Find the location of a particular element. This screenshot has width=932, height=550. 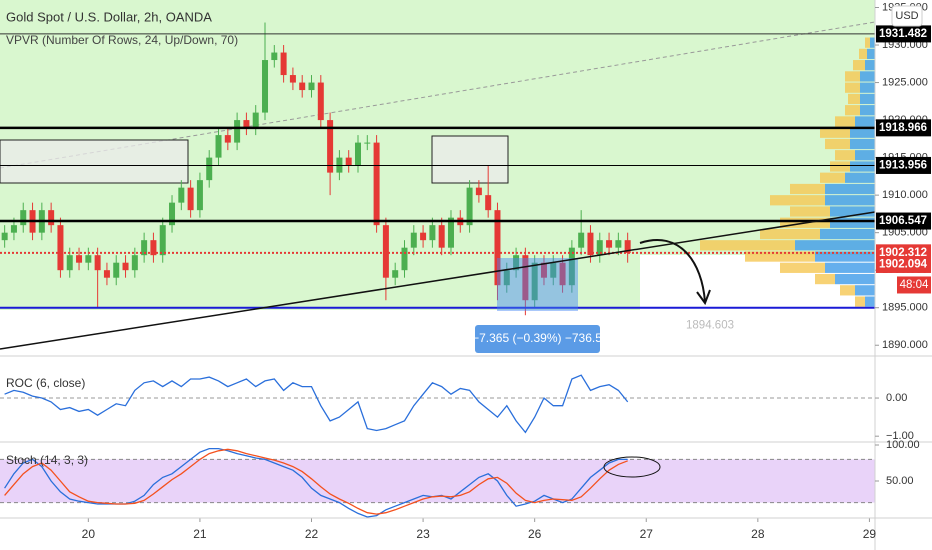

level-label: 1906.547 is located at coordinates (903, 221).